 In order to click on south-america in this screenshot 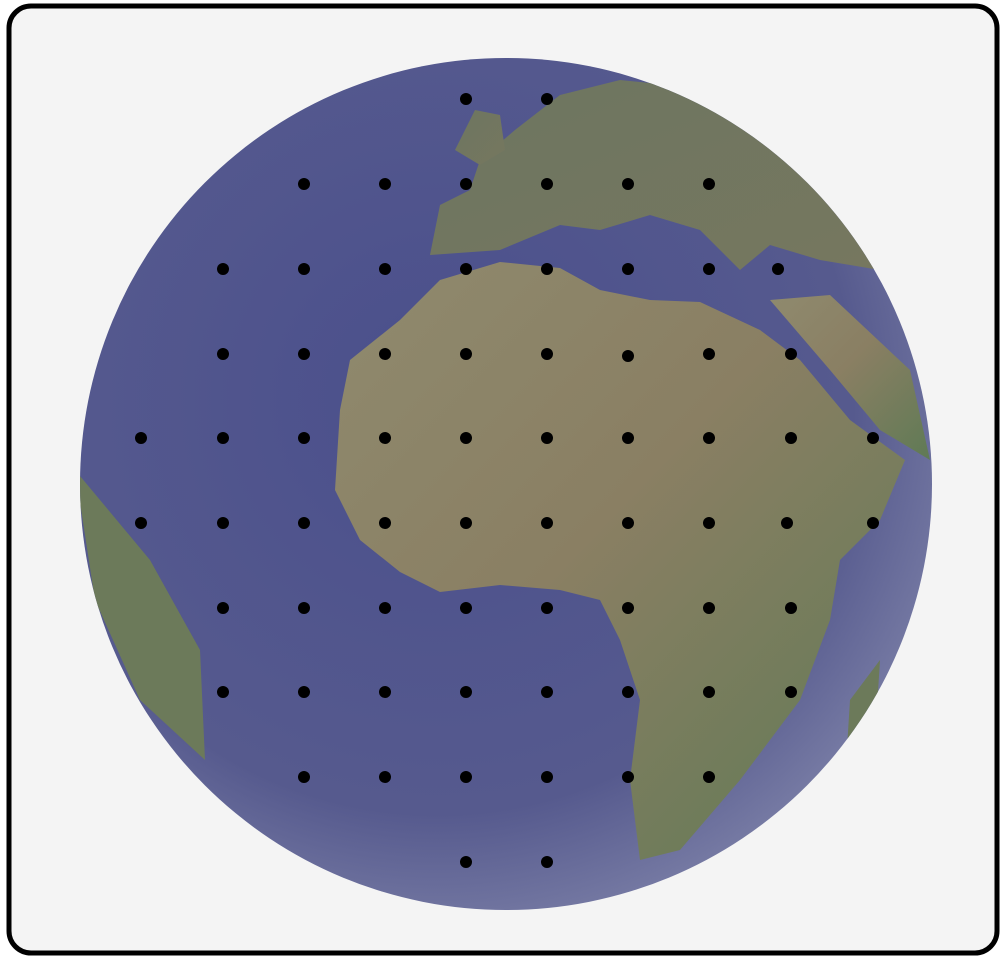, I will do `click(142, 615)`.